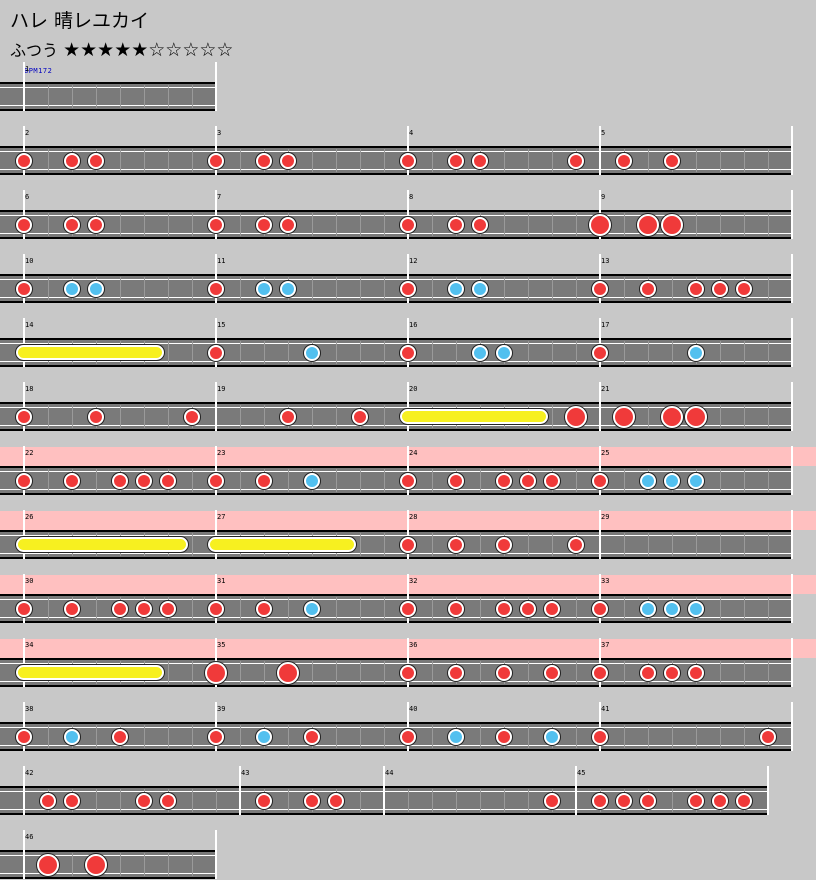 The image size is (816, 880). Describe the element at coordinates (396, 480) in the screenshot. I see `note-lane` at that location.